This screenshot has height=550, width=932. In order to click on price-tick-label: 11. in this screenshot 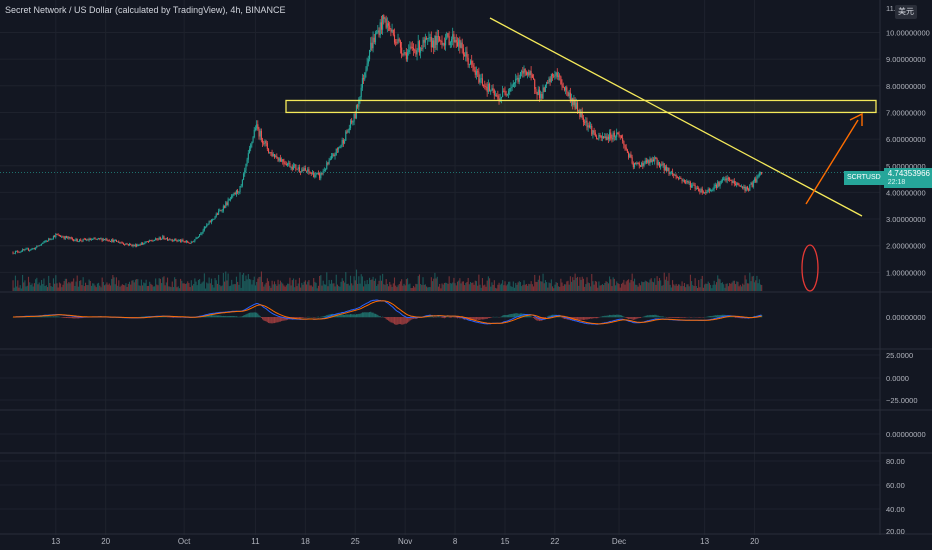, I will do `click(891, 8)`.